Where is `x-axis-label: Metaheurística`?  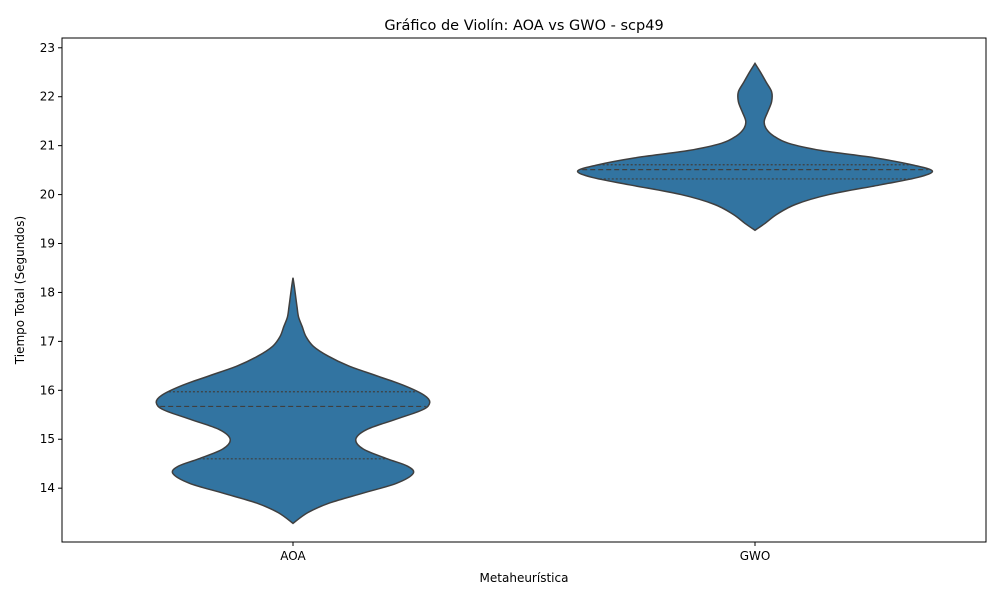 x-axis-label: Metaheurística is located at coordinates (524, 578).